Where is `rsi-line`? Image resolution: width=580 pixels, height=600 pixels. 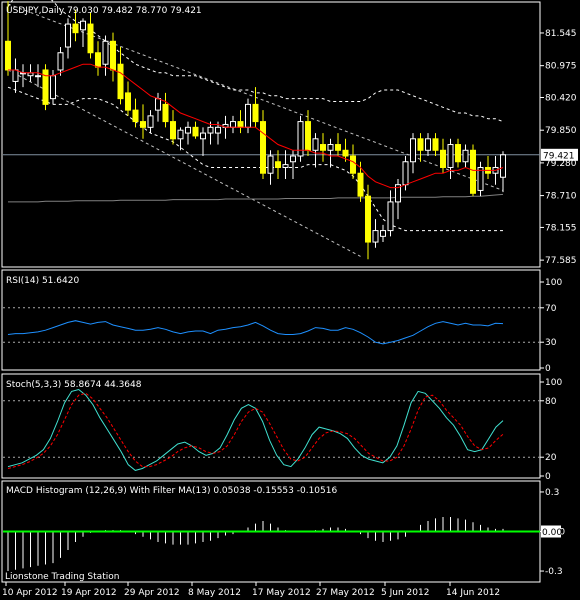 rsi-line is located at coordinates (255, 332).